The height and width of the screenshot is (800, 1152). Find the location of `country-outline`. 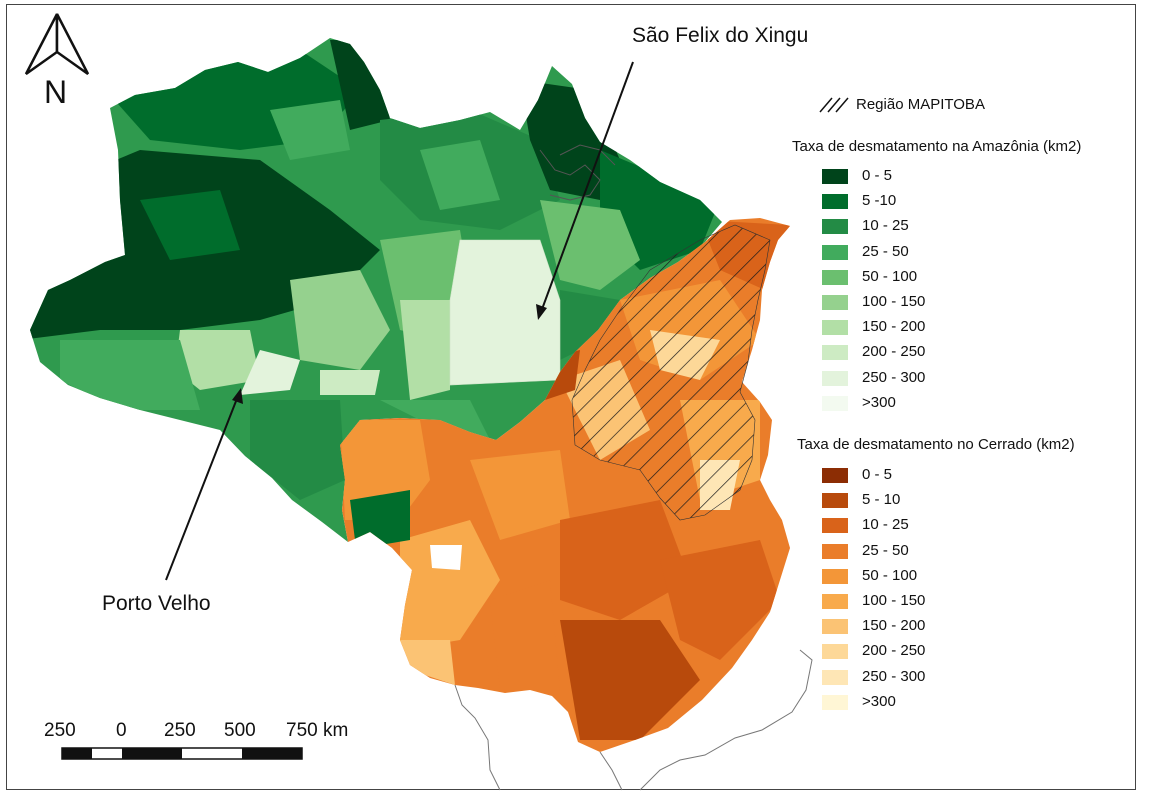

country-outline is located at coordinates (633, 720).